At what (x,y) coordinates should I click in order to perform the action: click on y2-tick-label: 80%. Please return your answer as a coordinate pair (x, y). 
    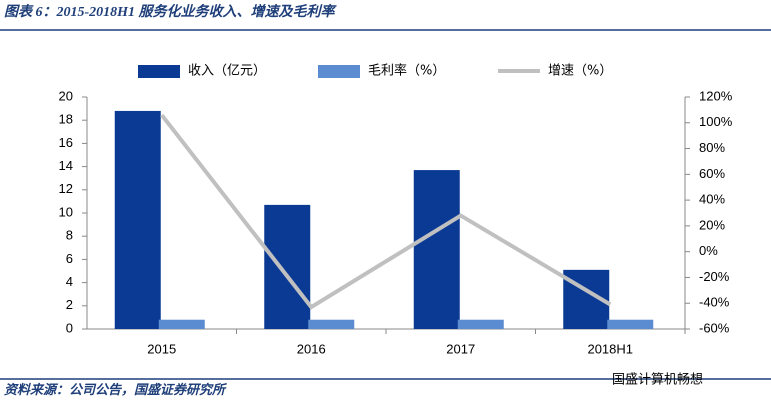
    Looking at the image, I should click on (712, 147).